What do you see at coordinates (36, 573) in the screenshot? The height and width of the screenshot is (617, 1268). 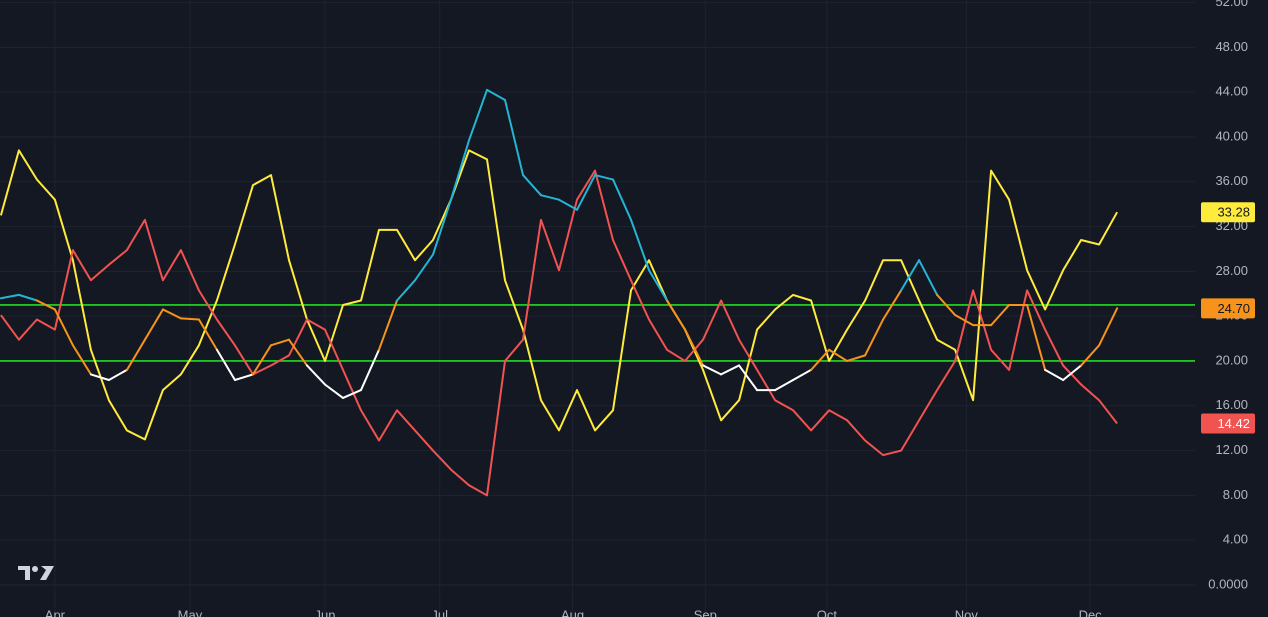 I see `logo` at bounding box center [36, 573].